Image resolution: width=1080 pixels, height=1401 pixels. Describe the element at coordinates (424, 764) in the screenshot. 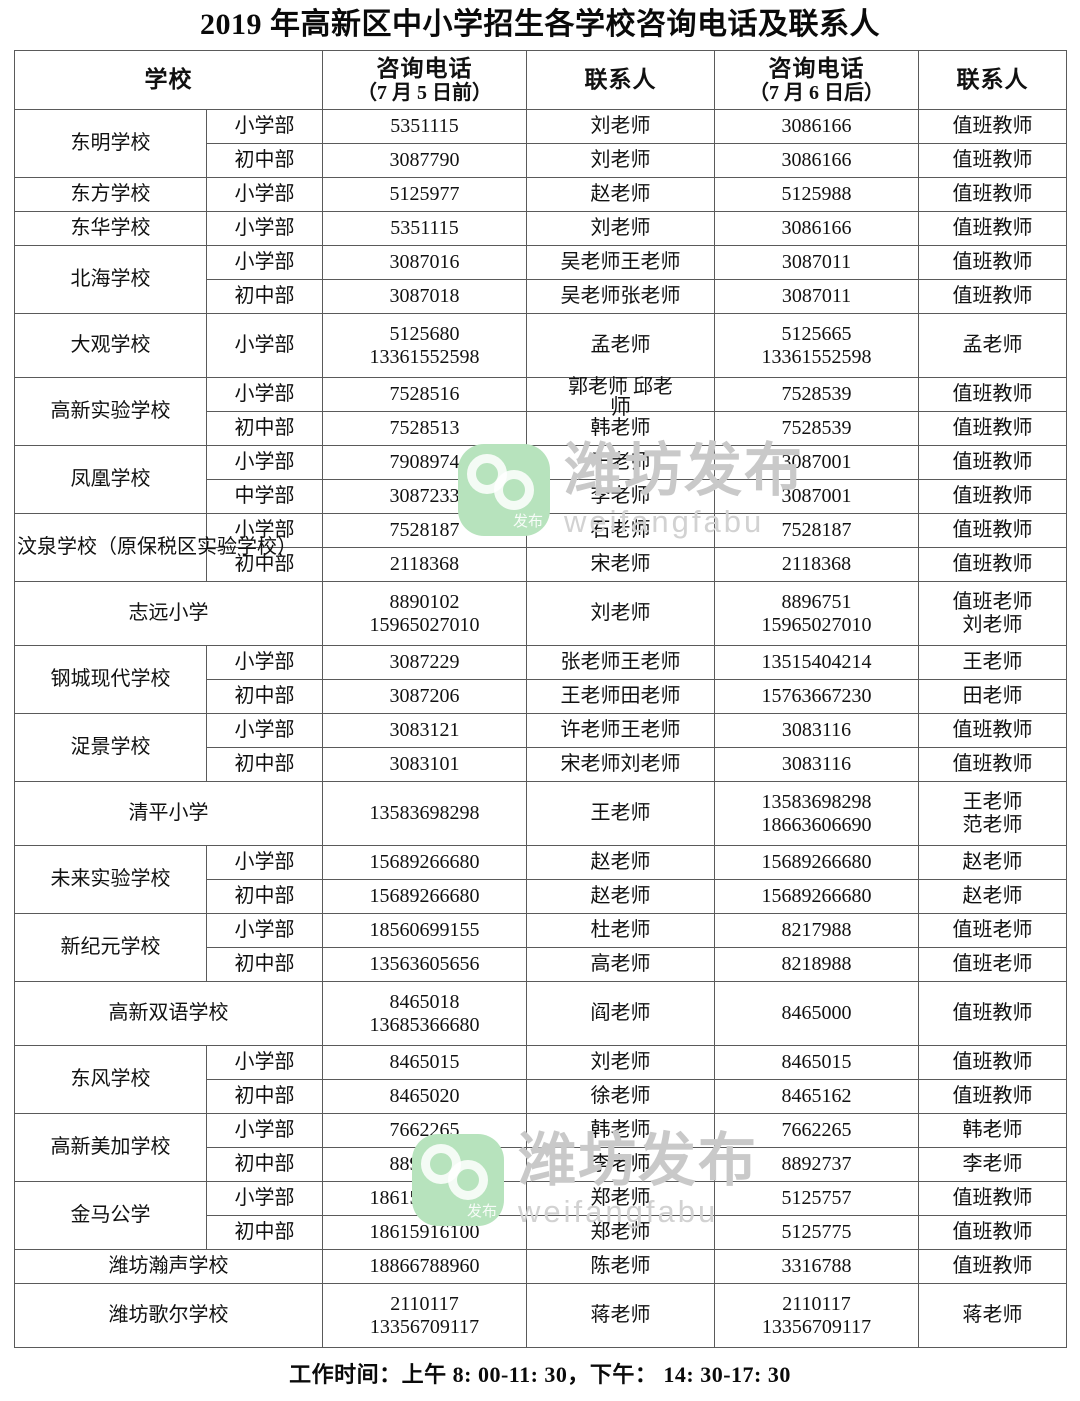

I see `cell-tel-before: 3083101` at that location.